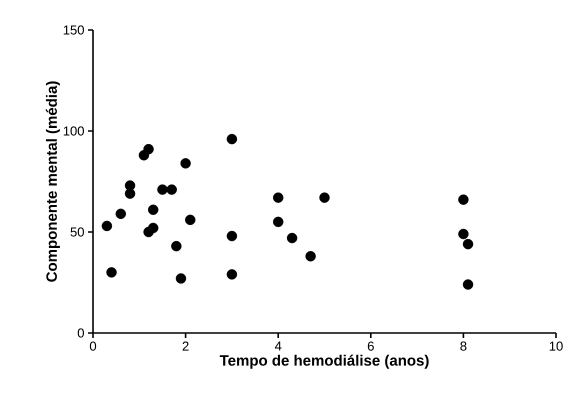 Image resolution: width=569 pixels, height=405 pixels. I want to click on x-tick-label: 8, so click(463, 346).